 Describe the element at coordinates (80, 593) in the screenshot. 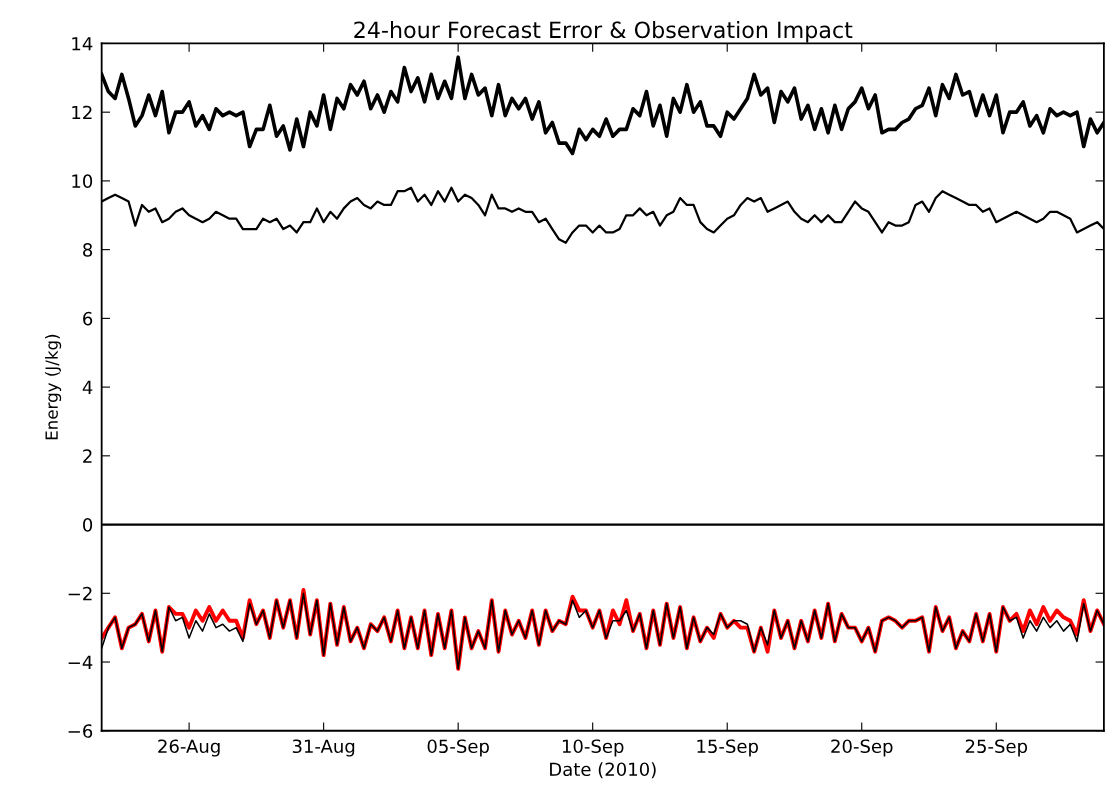

I see `y-tick-label: −2` at that location.